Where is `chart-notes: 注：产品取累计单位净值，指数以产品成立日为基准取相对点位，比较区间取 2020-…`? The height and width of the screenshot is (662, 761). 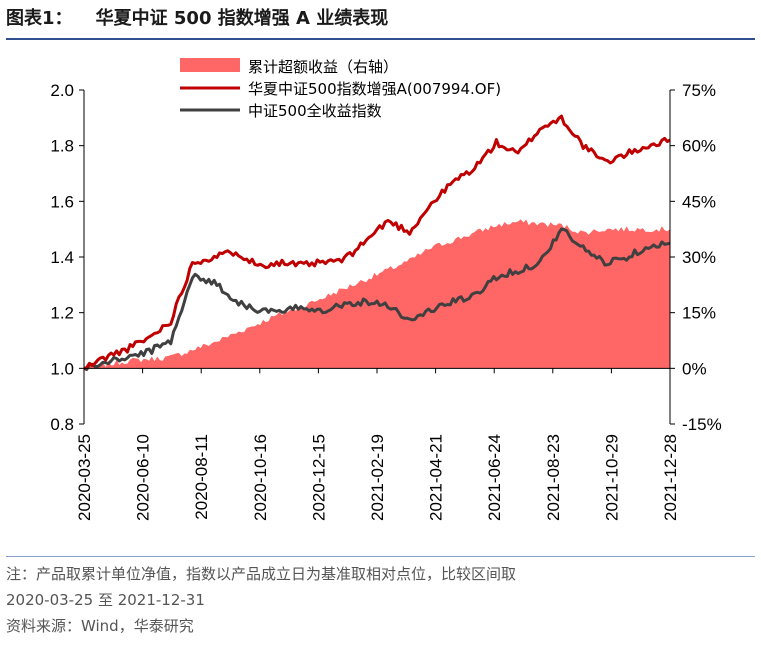
chart-notes: 注：产品取累计单位净值，指数以产品成立日为基准取相对点位，比较区间取 2020-… is located at coordinates (380, 597).